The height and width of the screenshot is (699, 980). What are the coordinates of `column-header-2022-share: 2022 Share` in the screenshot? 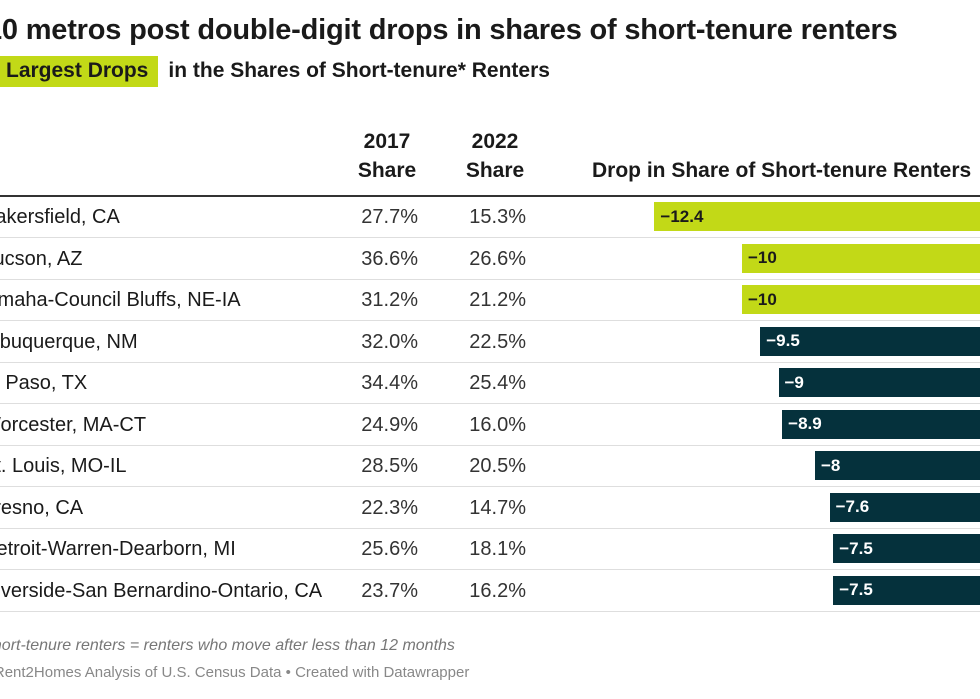 It's located at (495, 156).